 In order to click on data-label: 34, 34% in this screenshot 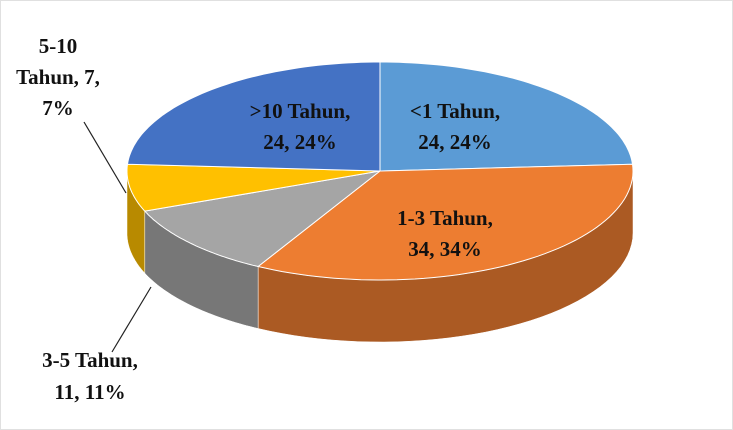, I will do `click(445, 249)`.